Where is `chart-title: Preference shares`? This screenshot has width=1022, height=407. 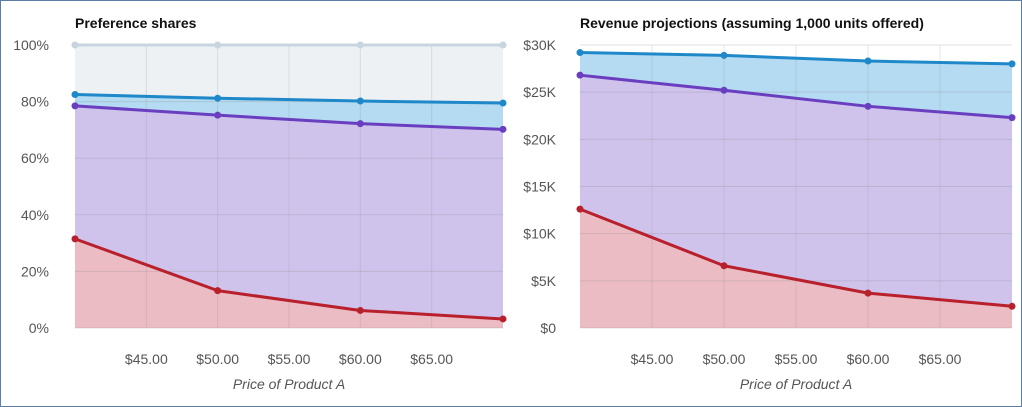
chart-title: Preference shares is located at coordinates (136, 23).